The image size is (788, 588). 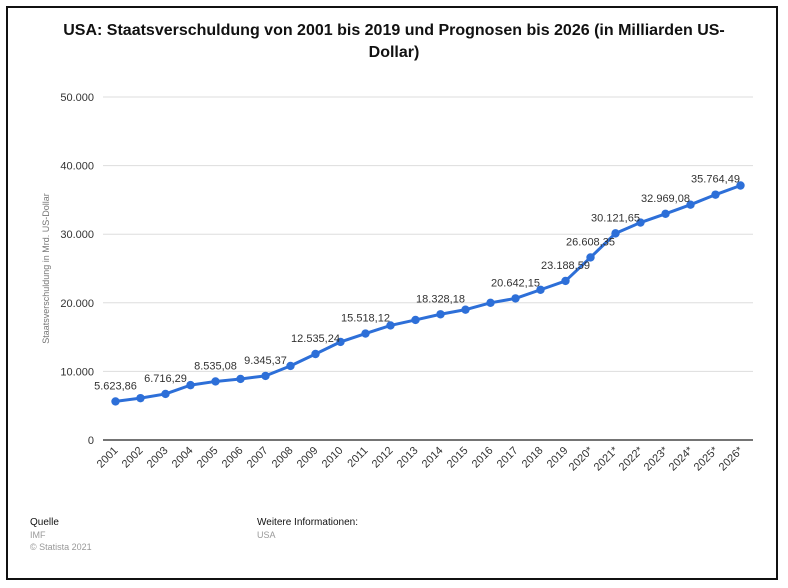 What do you see at coordinates (215, 366) in the screenshot?
I see `data-label: 8.535,08` at bounding box center [215, 366].